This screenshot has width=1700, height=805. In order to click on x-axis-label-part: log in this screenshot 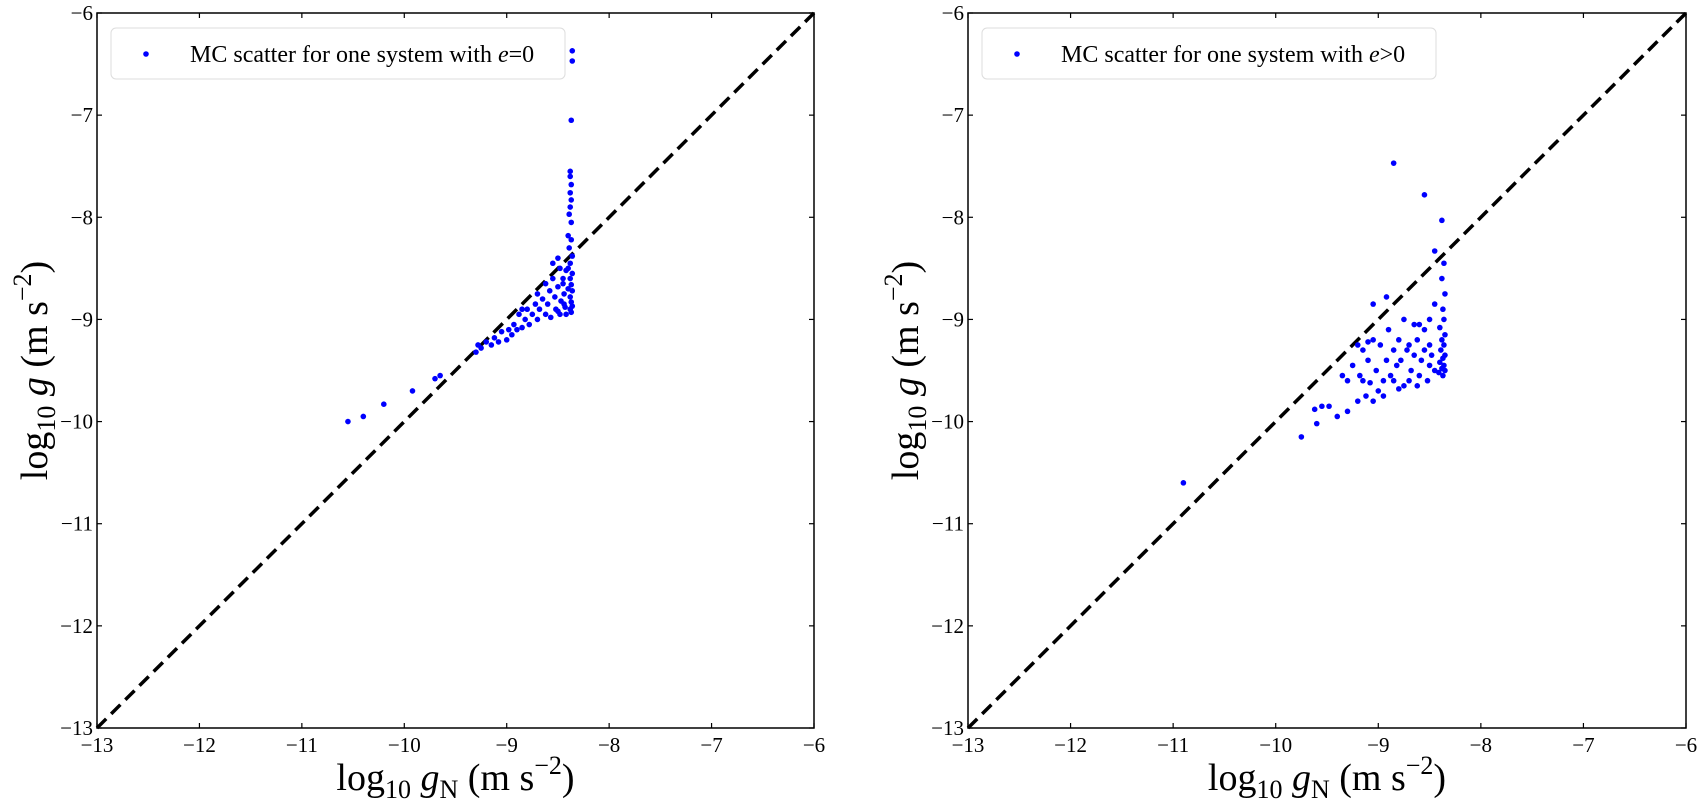, I will do `click(360, 778)`.